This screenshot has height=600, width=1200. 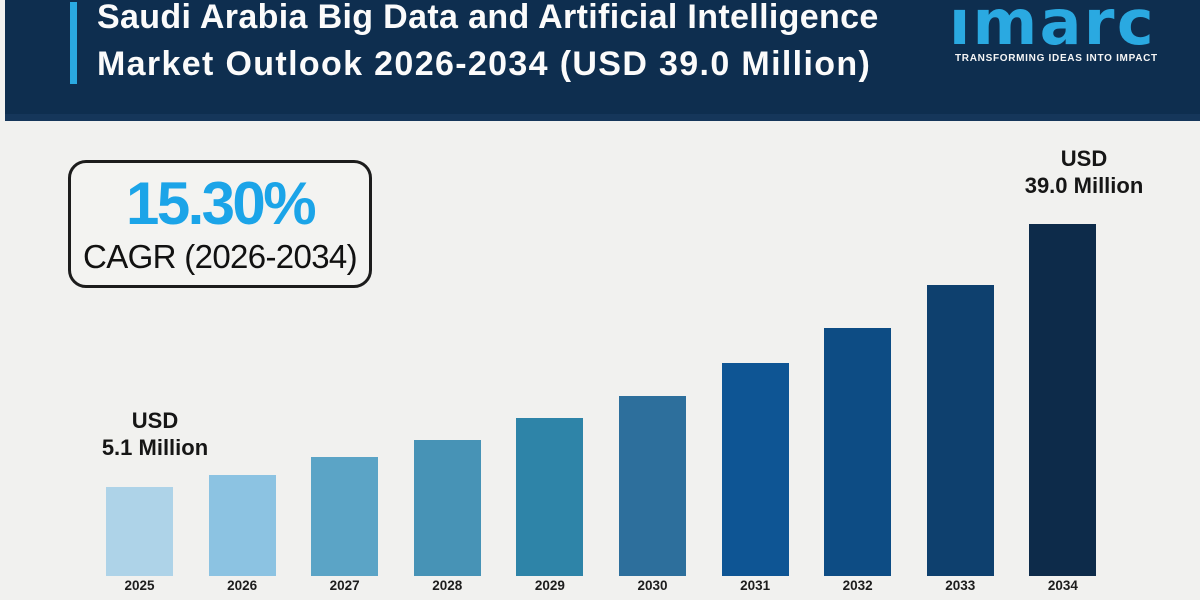 I want to click on imarc-logo-tagline: TRANSFORMING IDEAS INTO IMPACT, so click(x=1056, y=58).